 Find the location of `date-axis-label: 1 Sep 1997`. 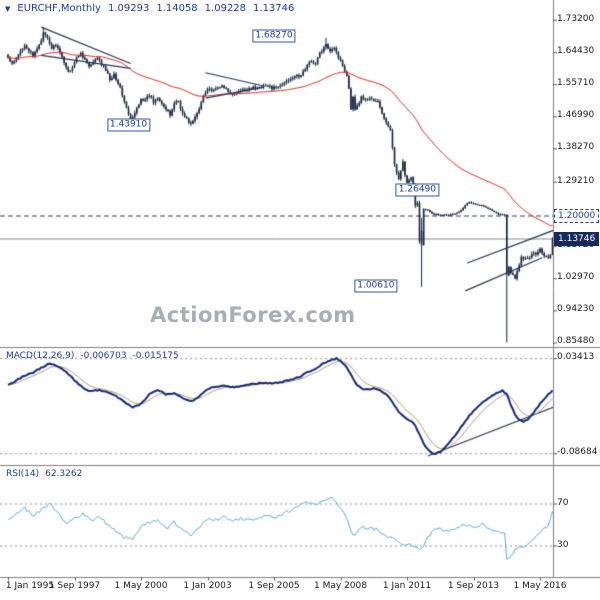

date-axis-label: 1 Sep 1997 is located at coordinates (74, 586).